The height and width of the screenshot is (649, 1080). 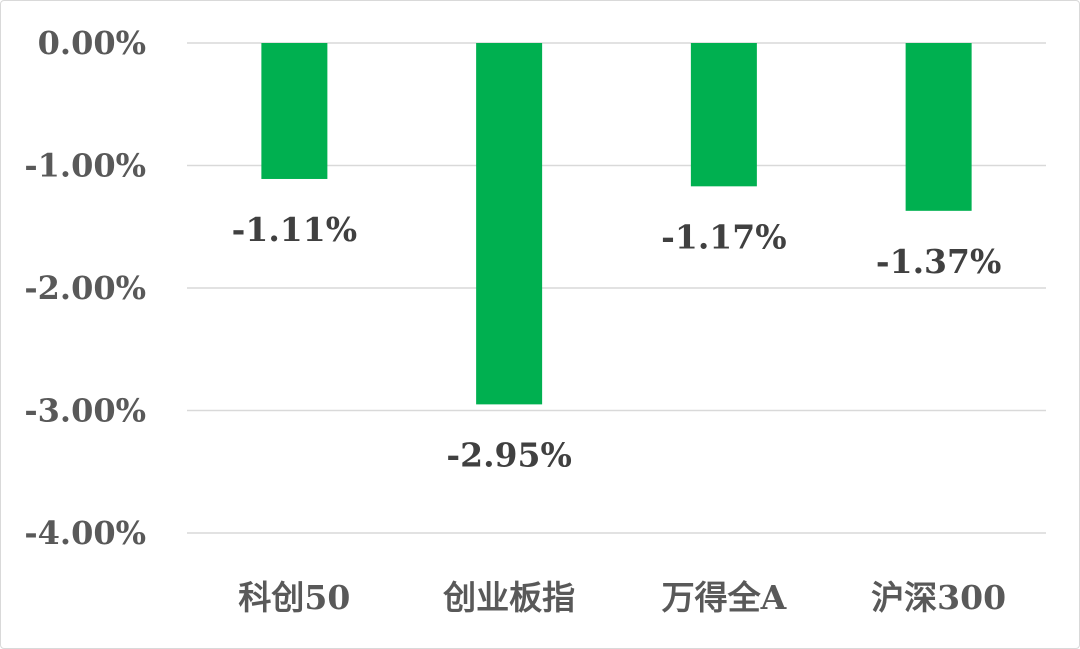 What do you see at coordinates (294, 229) in the screenshot?
I see `data-label: -1.11%` at bounding box center [294, 229].